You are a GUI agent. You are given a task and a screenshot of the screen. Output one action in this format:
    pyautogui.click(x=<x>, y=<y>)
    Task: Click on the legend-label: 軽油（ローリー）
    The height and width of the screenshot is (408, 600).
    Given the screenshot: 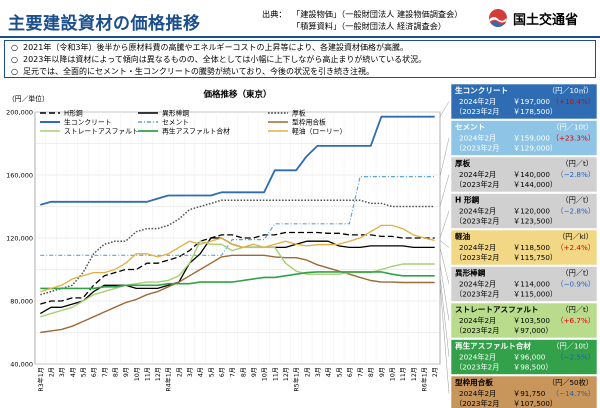 What is the action you would take?
    pyautogui.click(x=319, y=131)
    